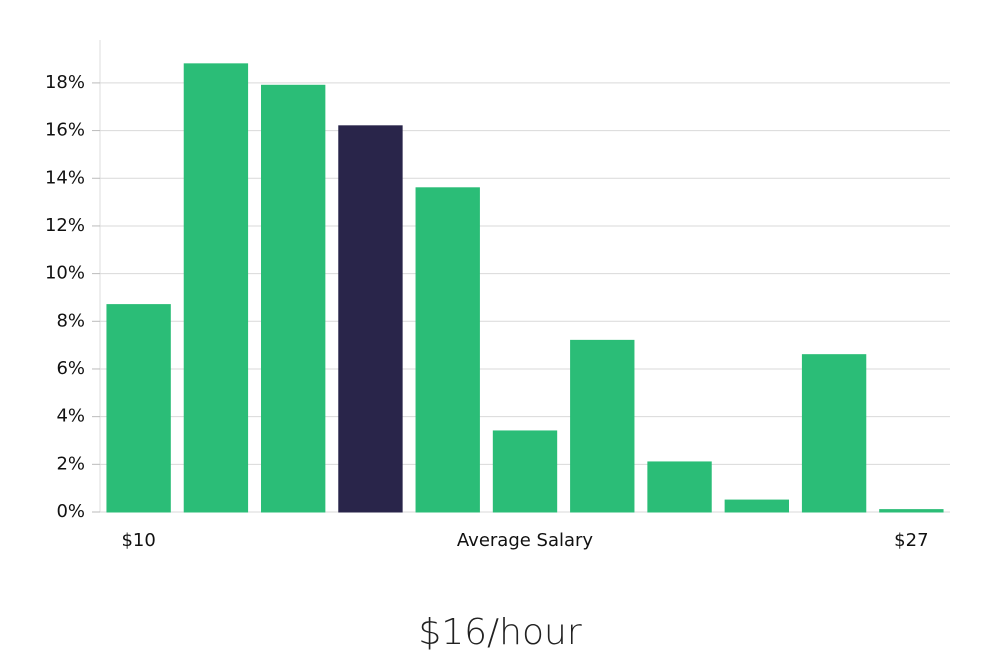  Describe the element at coordinates (70, 511) in the screenshot. I see `y-tick-label: 0%` at that location.